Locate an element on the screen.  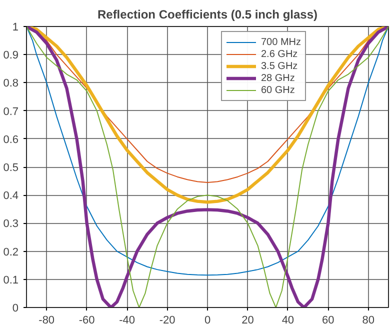
y-tick-label: 0.2 is located at coordinates (11, 252).